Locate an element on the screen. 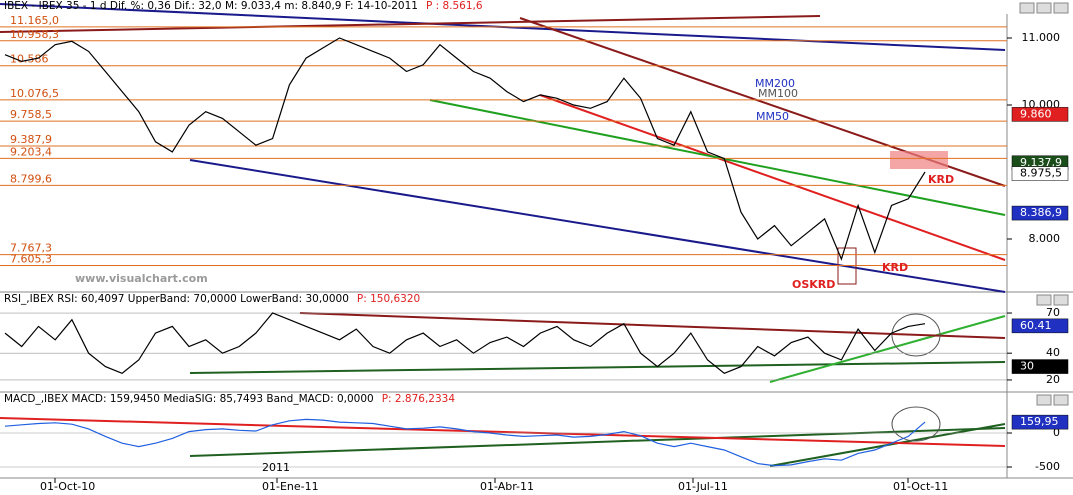 This screenshot has height=495, width=1073. price-tag-label: 30 is located at coordinates (1027, 366).